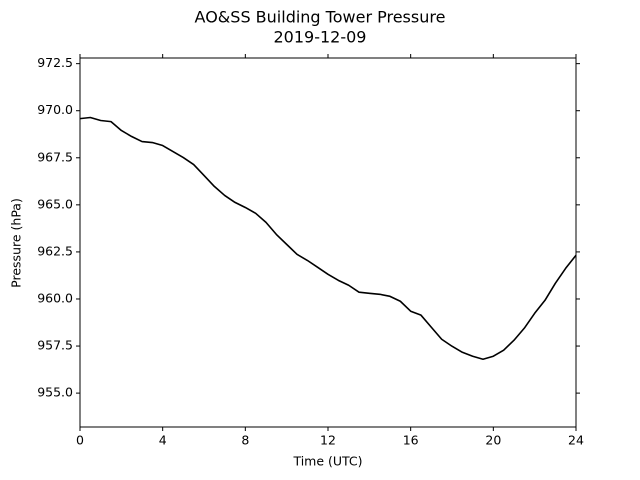 This screenshot has height=480, width=640. Describe the element at coordinates (163, 440) in the screenshot. I see `x-tick-label: 4` at that location.